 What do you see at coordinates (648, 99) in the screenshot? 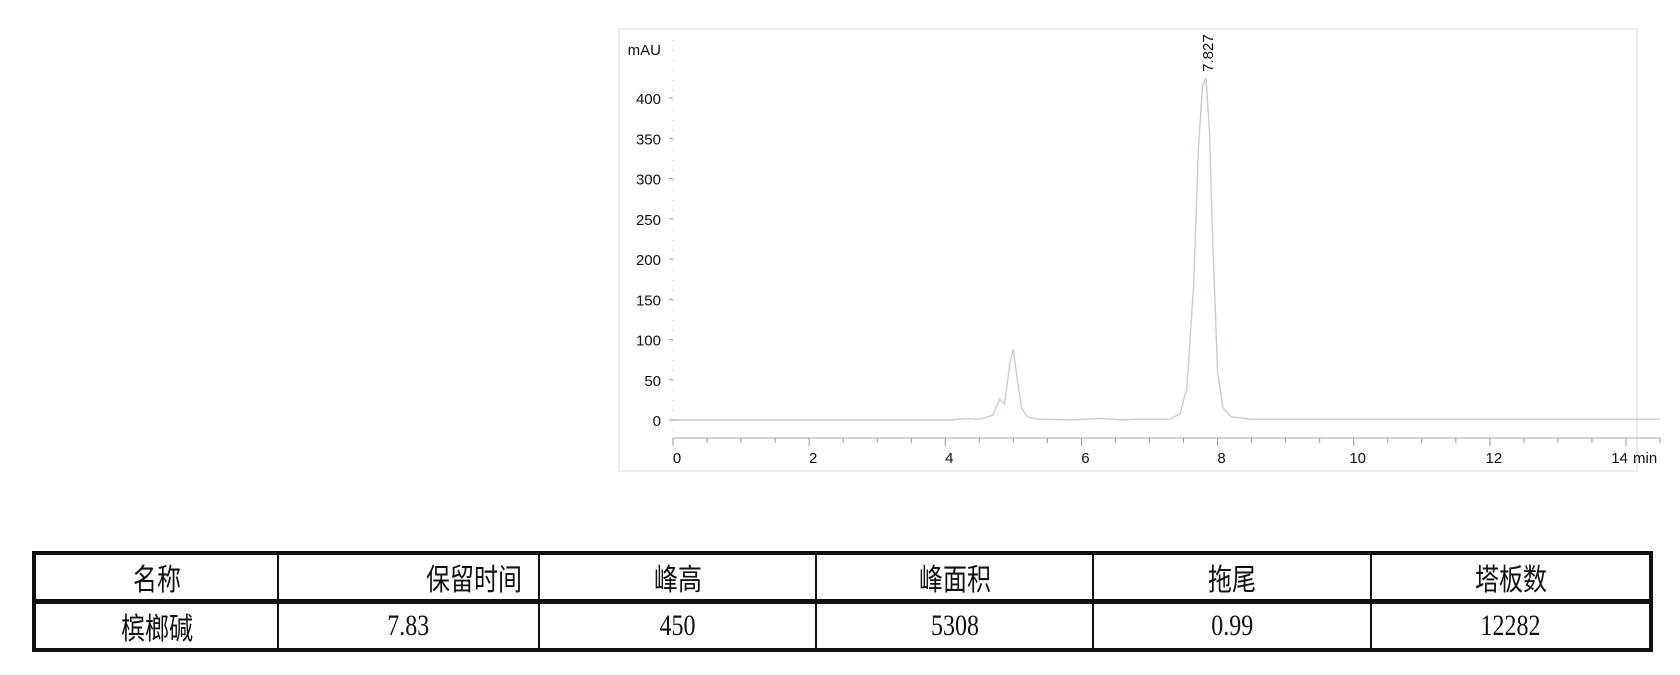
I see `y-tick-label: 400` at bounding box center [648, 99].